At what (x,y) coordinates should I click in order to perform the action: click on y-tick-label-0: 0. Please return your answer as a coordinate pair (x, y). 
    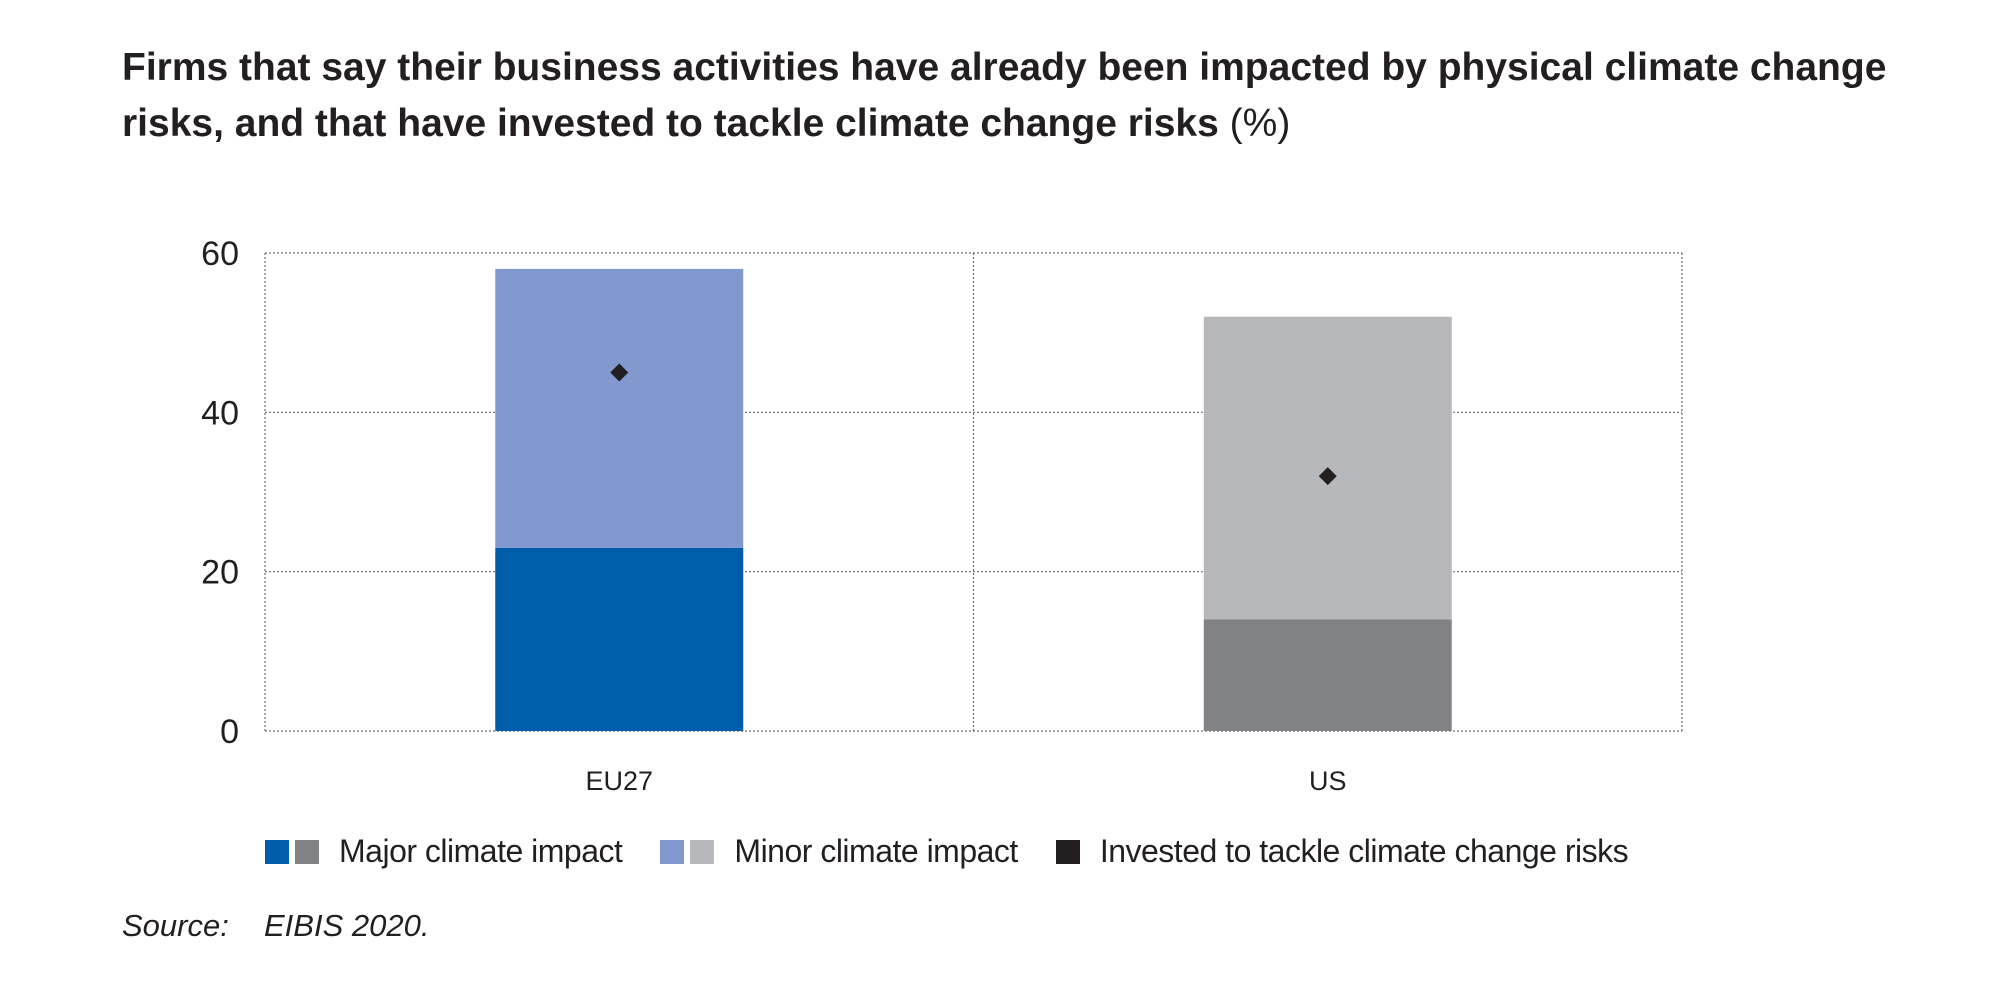
    Looking at the image, I should click on (229, 732).